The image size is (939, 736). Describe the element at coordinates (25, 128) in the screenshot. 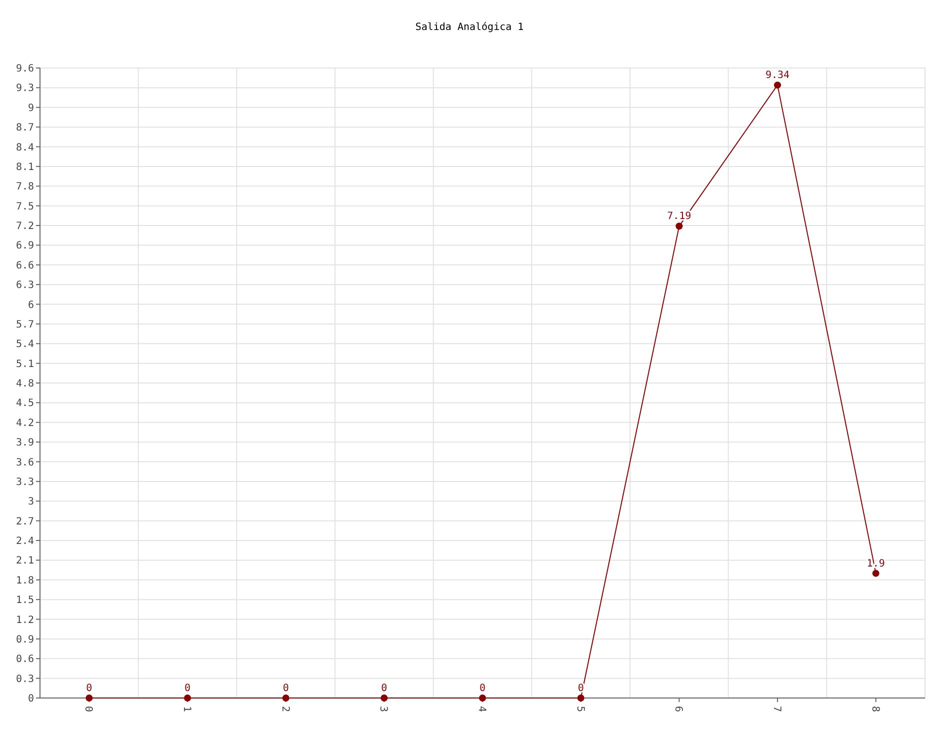

I see `y-tick-label: 8.7` at that location.